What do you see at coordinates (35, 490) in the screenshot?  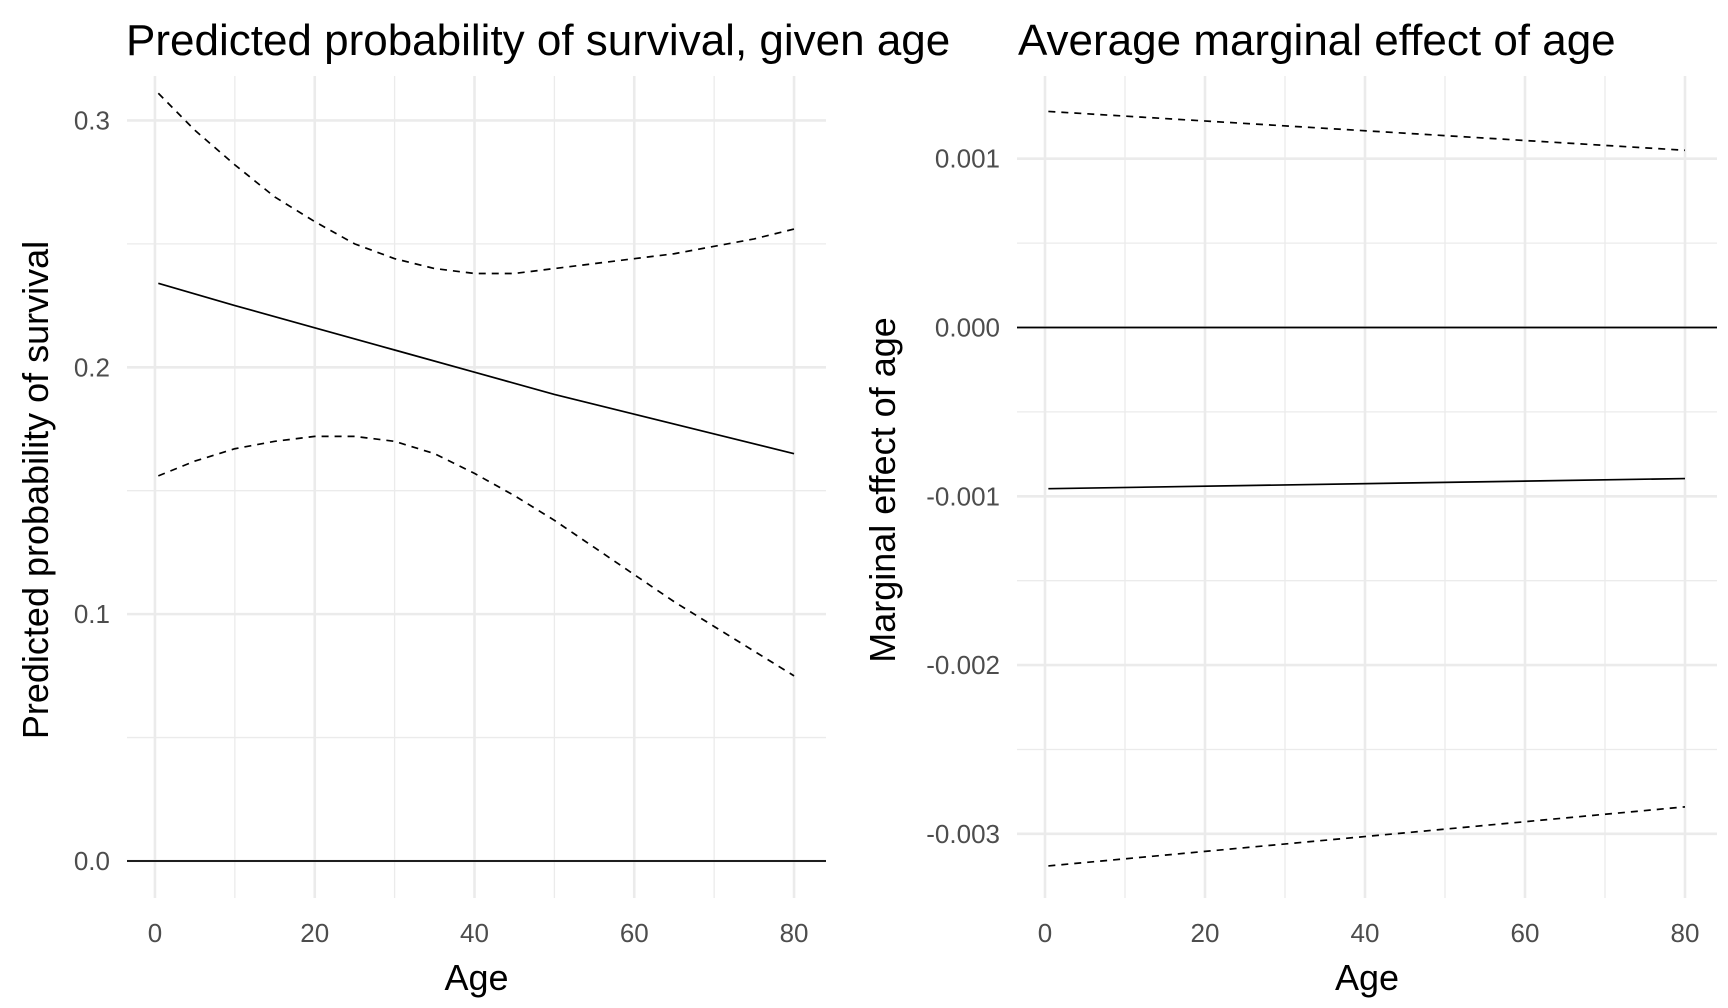 I see `y-axis-title: Predicted probability of survival` at bounding box center [35, 490].